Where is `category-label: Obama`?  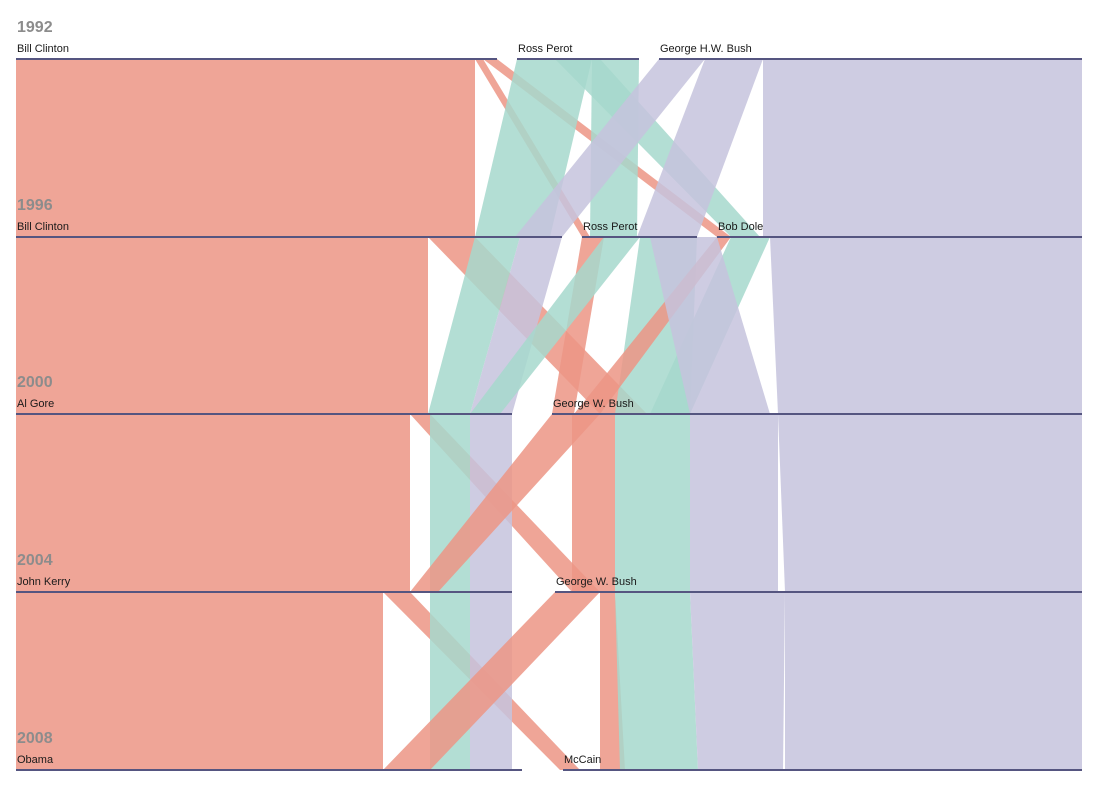
category-label: Obama is located at coordinates (35, 760).